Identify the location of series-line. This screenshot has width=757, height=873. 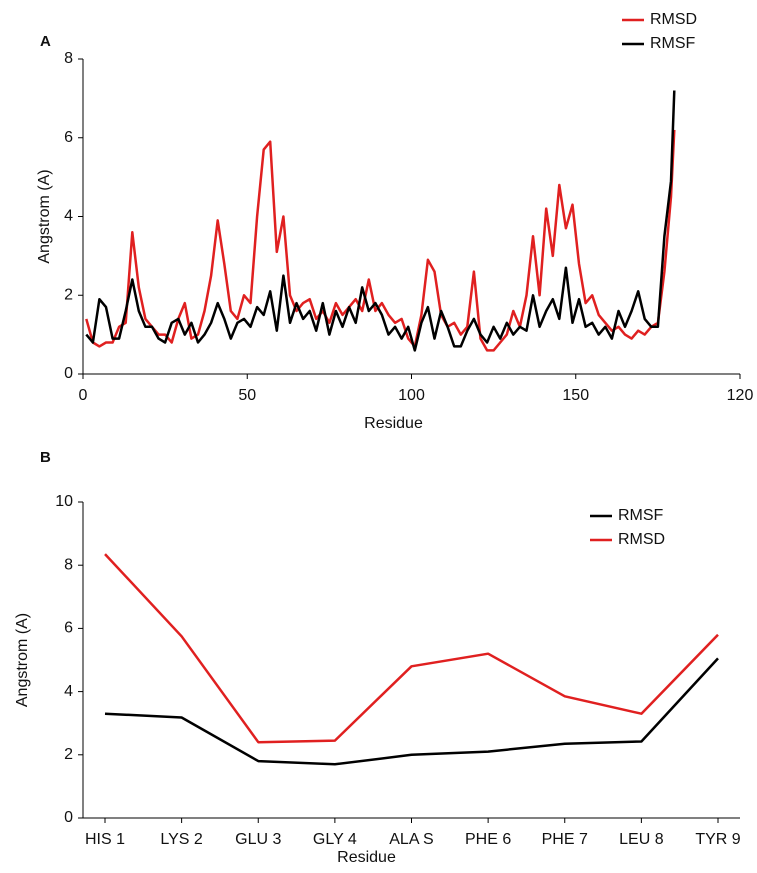
(411, 711).